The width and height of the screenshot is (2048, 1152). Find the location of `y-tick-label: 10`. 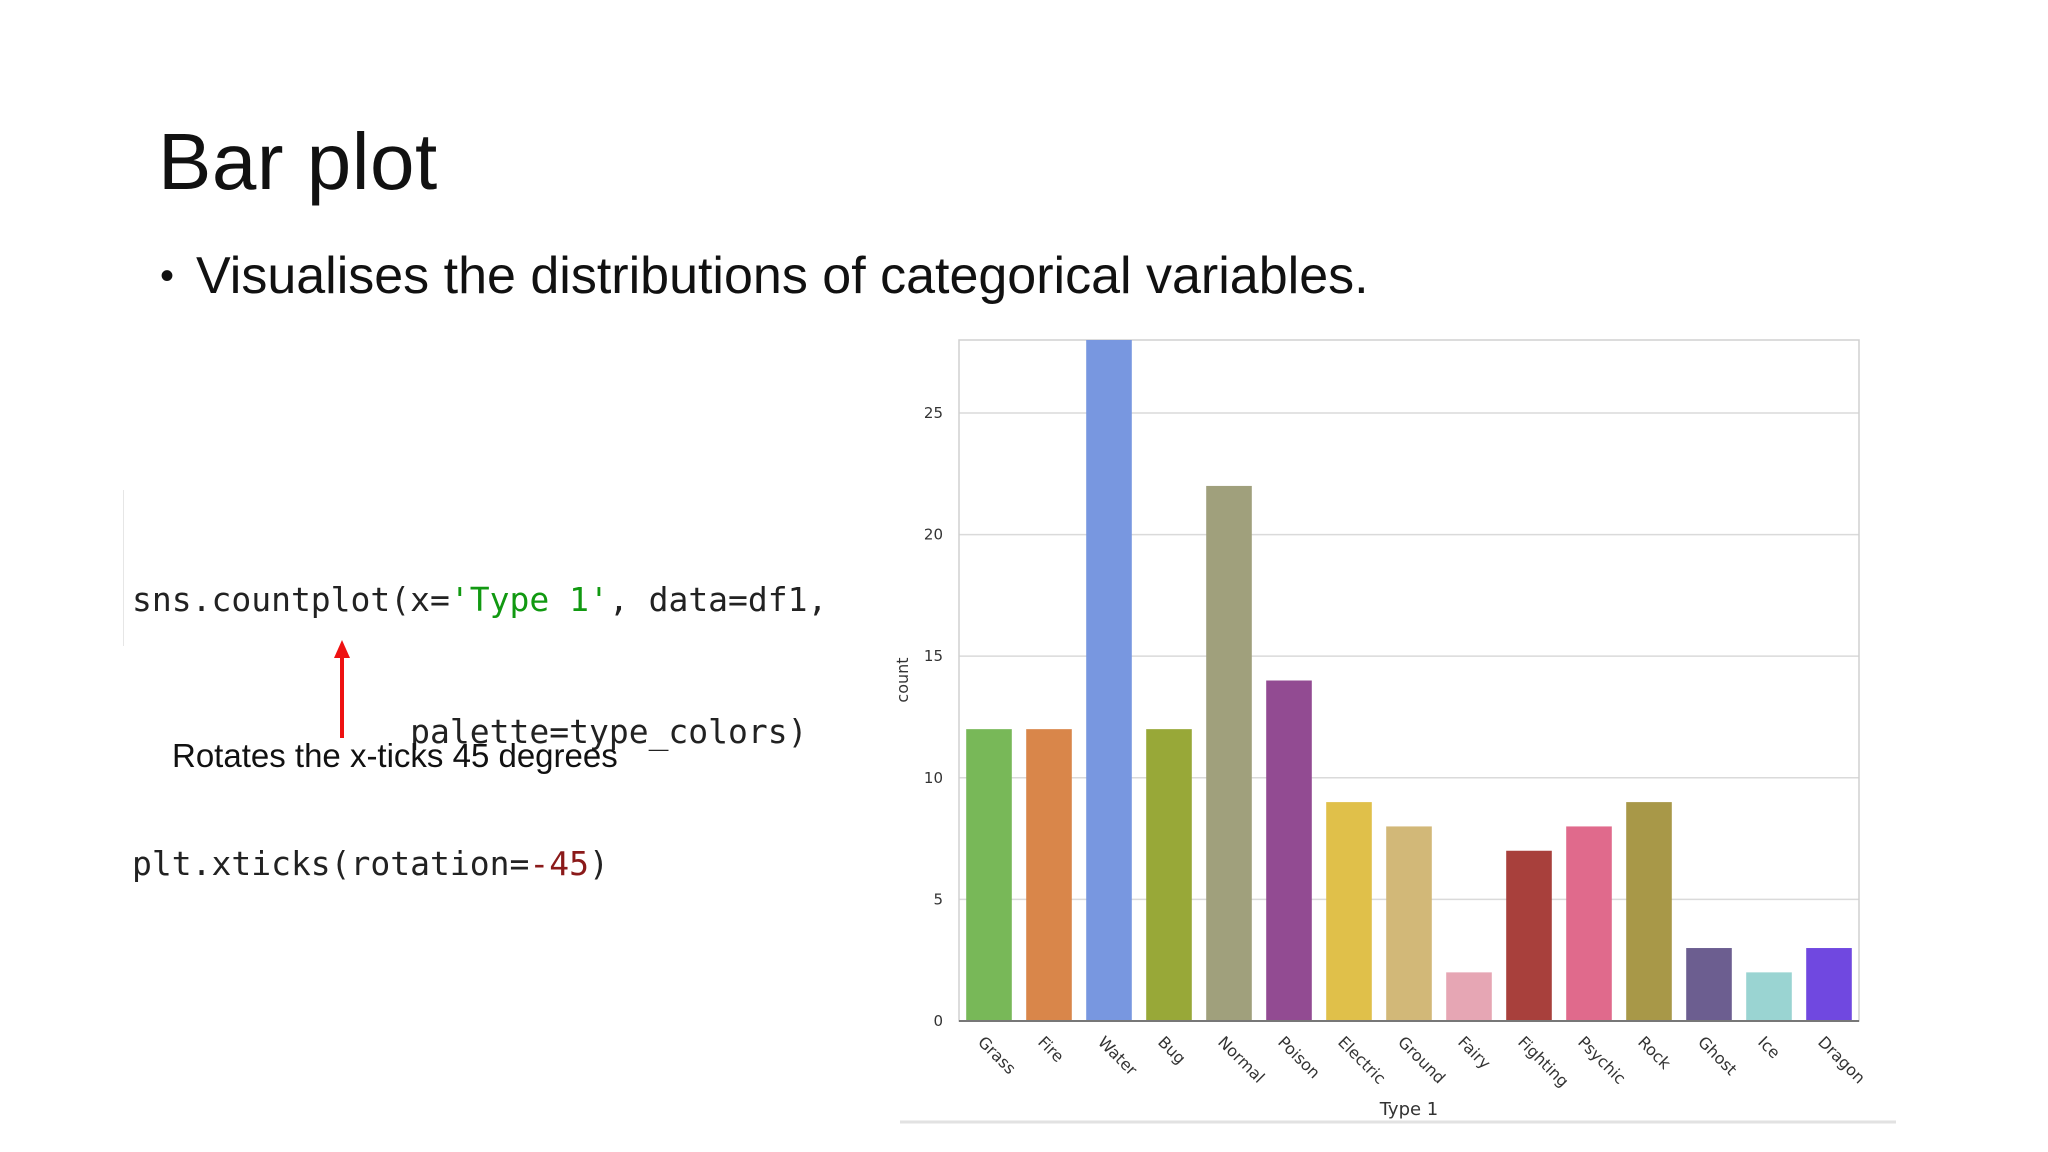

y-tick-label: 10 is located at coordinates (933, 778).